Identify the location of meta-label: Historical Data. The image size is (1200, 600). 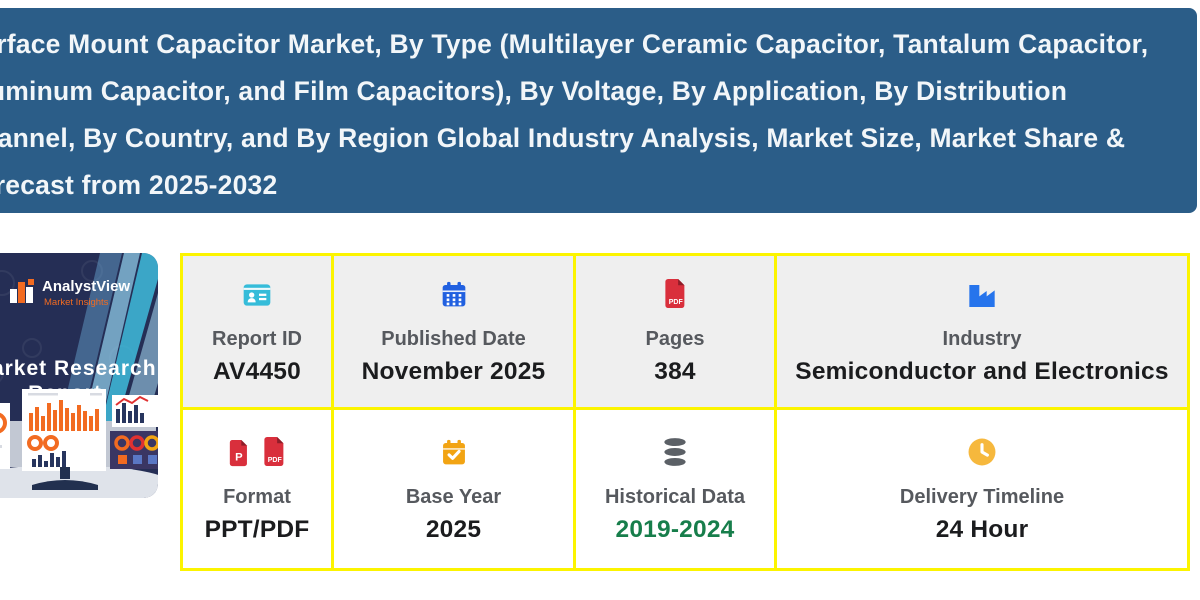
(675, 496).